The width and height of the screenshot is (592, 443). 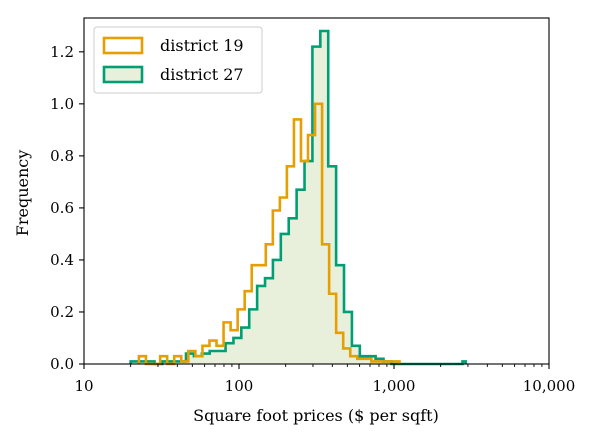 I want to click on x-tick-label: 100, so click(x=239, y=386).